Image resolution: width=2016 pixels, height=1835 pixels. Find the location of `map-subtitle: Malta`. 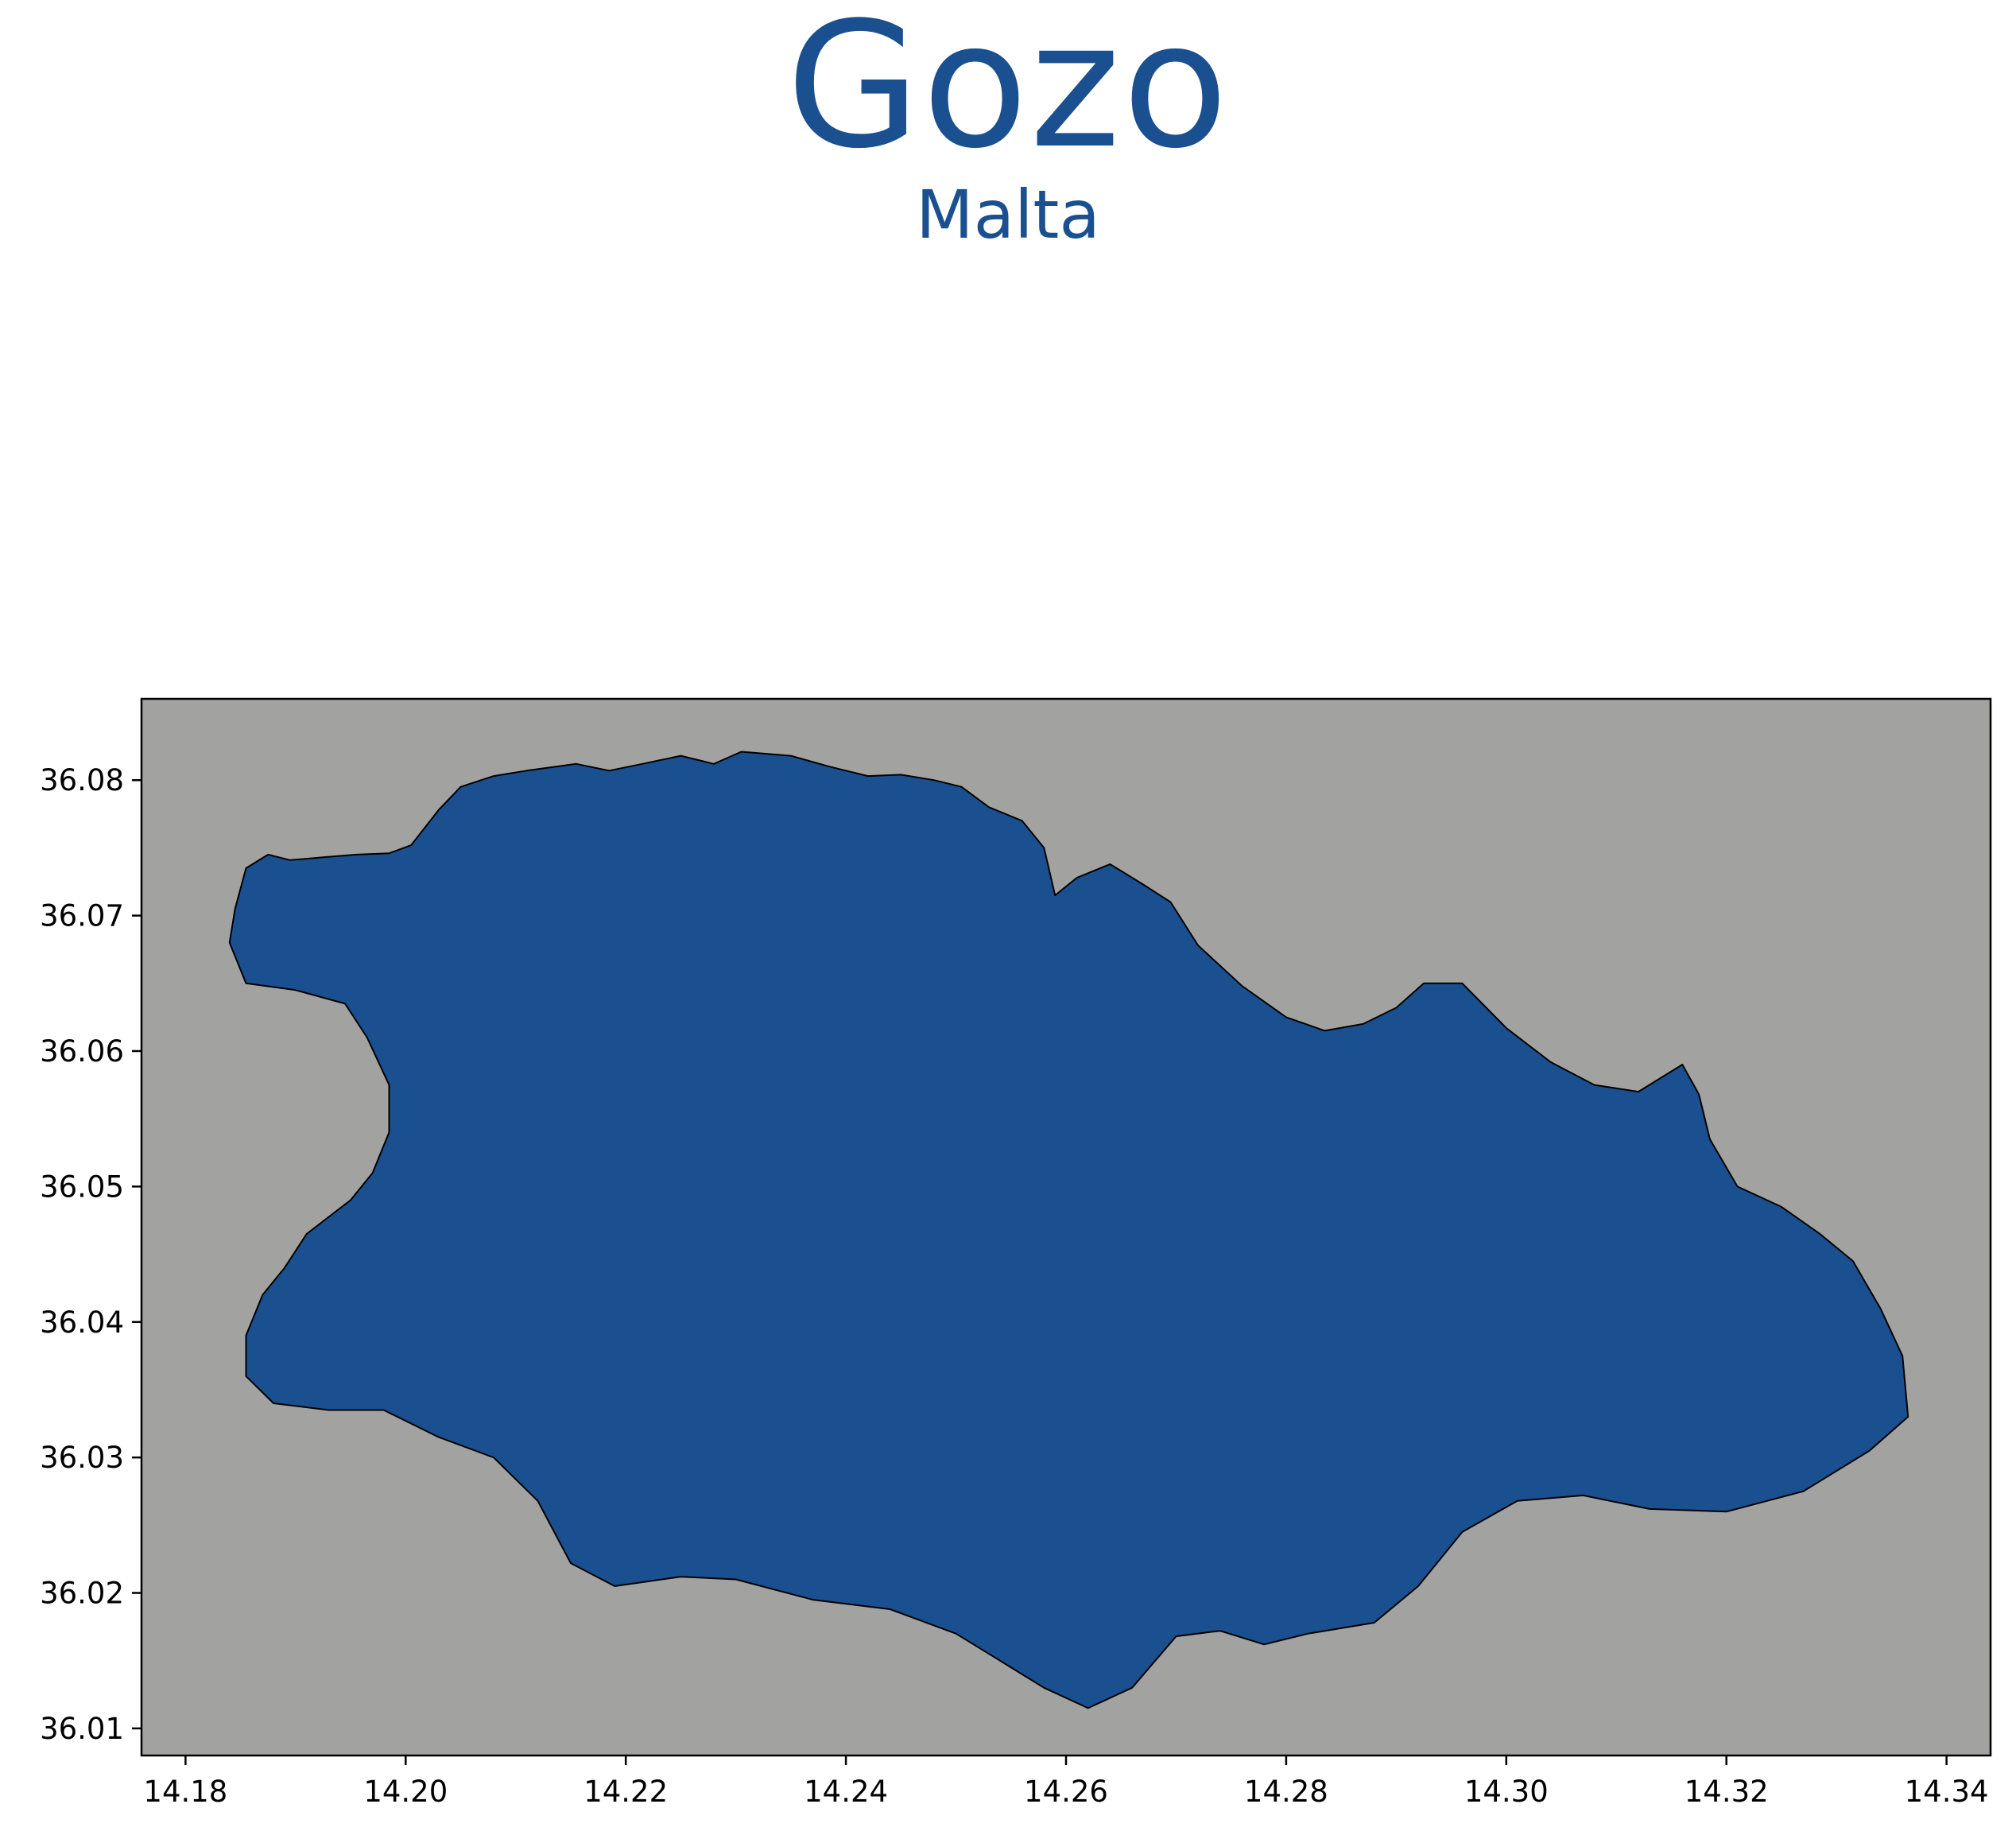

map-subtitle: Malta is located at coordinates (1008, 215).